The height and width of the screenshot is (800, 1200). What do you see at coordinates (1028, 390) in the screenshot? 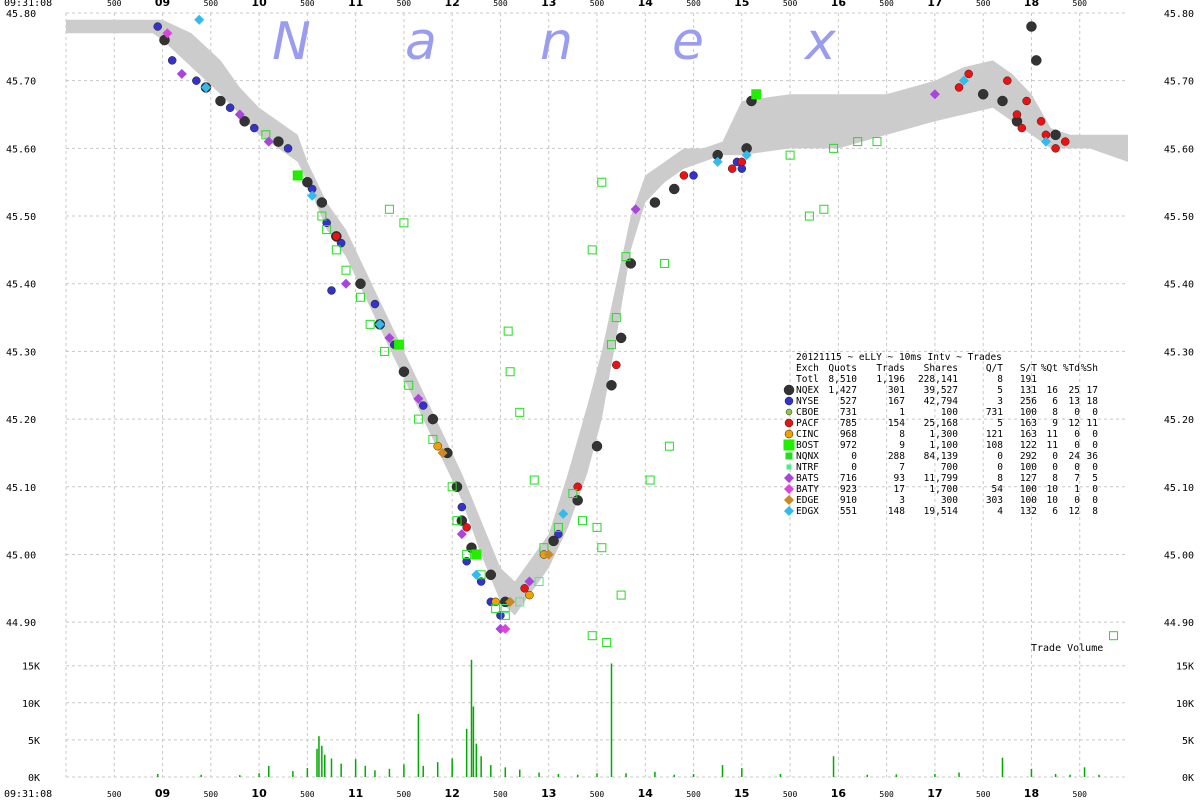
I see `legend-row-cell: 131` at bounding box center [1028, 390].